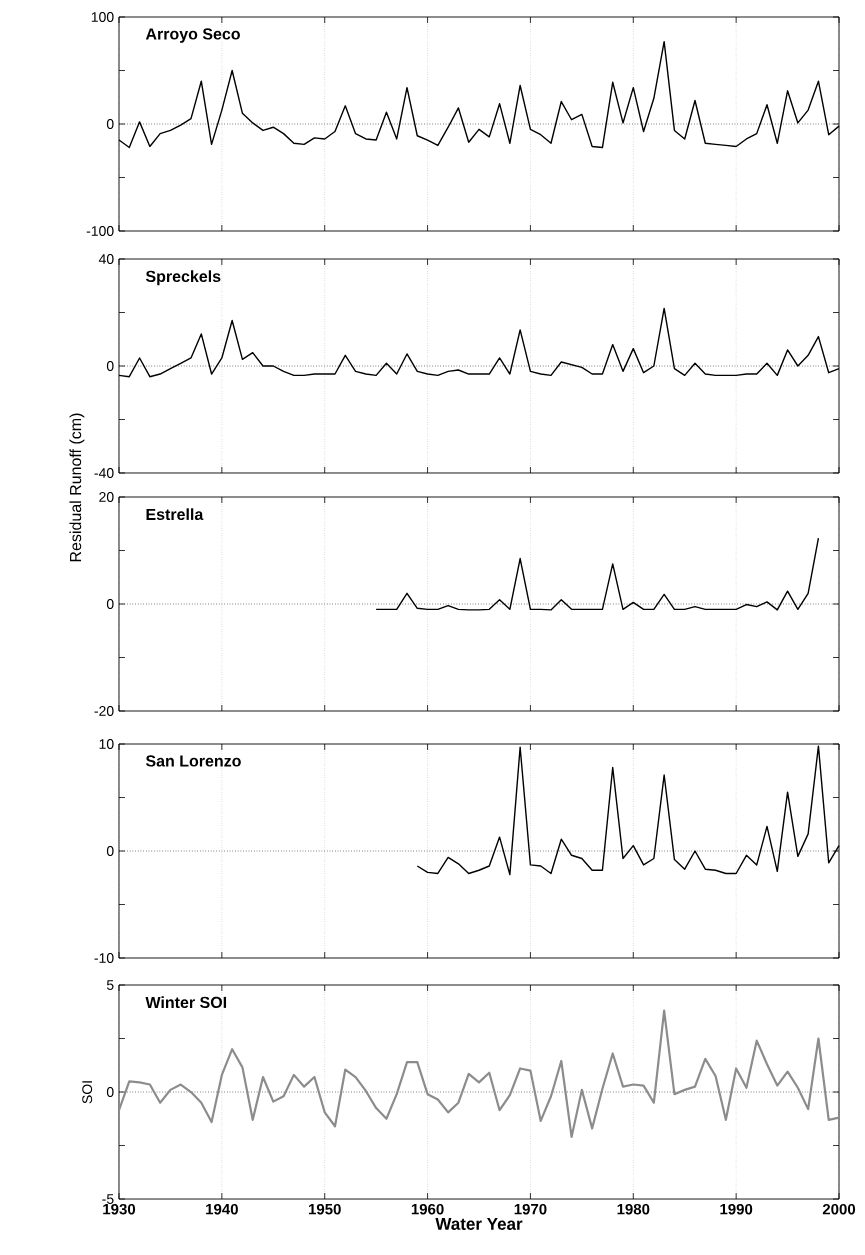 The image size is (865, 1255). I want to click on x-tick-label: 1960, so click(427, 1209).